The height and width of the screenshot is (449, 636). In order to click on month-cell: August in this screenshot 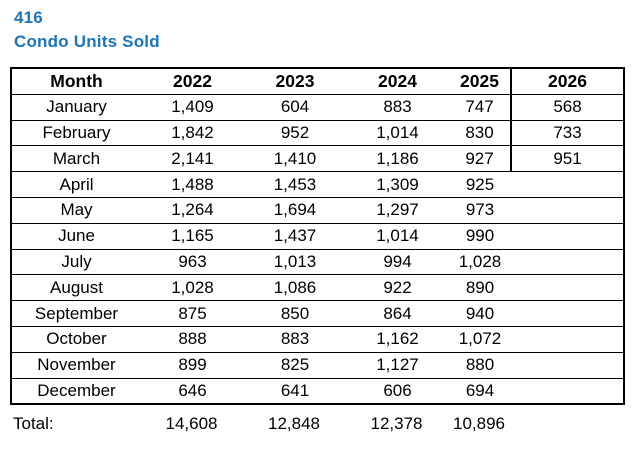, I will do `click(76, 288)`.